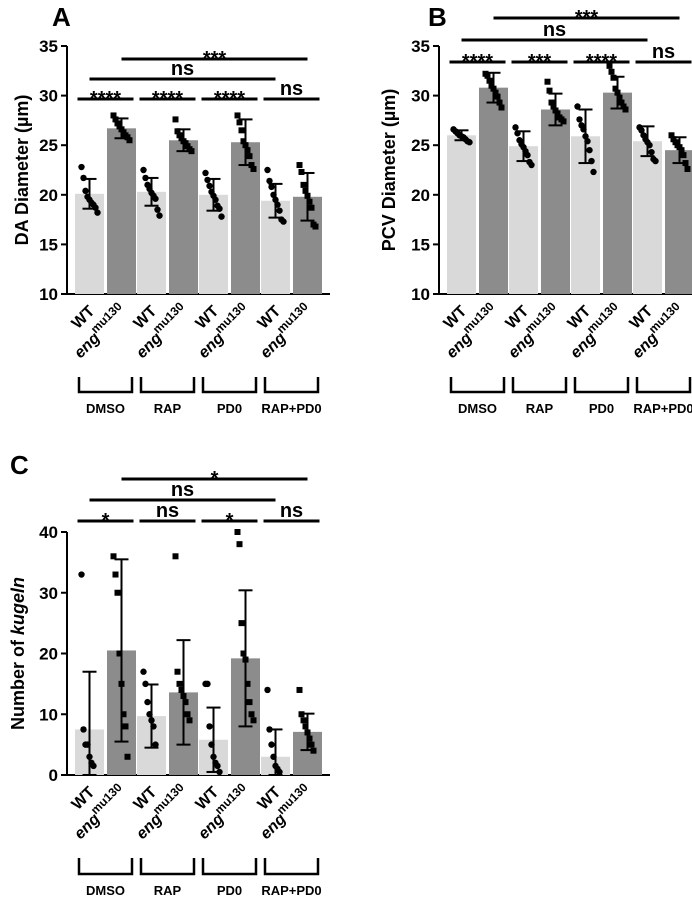 This screenshot has height=906, width=692. I want to click on y-tick-label: 10, so click(48, 294).